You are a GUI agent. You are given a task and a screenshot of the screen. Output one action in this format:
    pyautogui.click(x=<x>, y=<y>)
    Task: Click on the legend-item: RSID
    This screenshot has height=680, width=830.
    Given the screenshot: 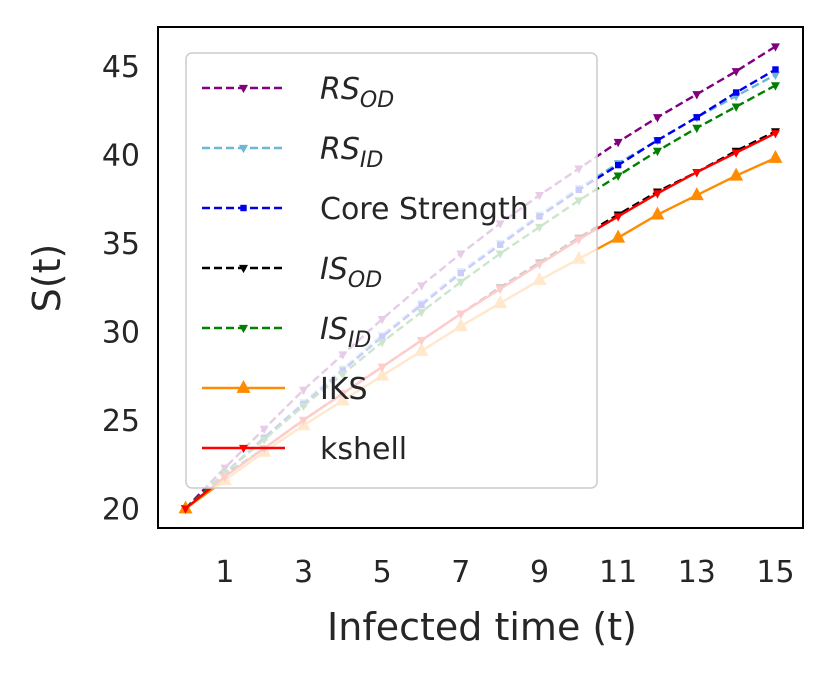 What is the action you would take?
    pyautogui.click(x=292, y=152)
    